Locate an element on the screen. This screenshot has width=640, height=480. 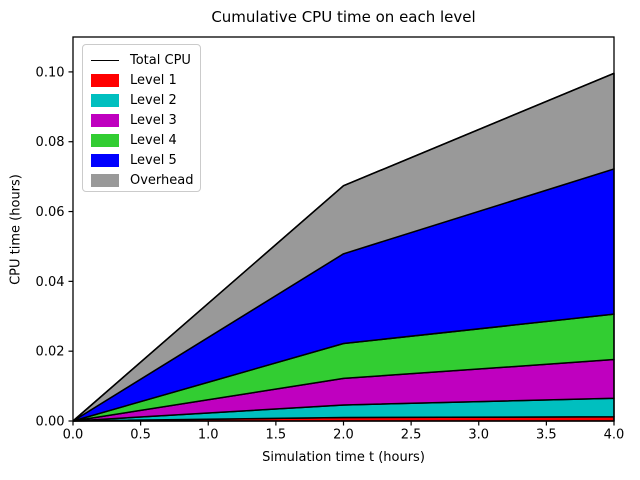
x-axis-label: Simulation time t (hours) is located at coordinates (343, 457).